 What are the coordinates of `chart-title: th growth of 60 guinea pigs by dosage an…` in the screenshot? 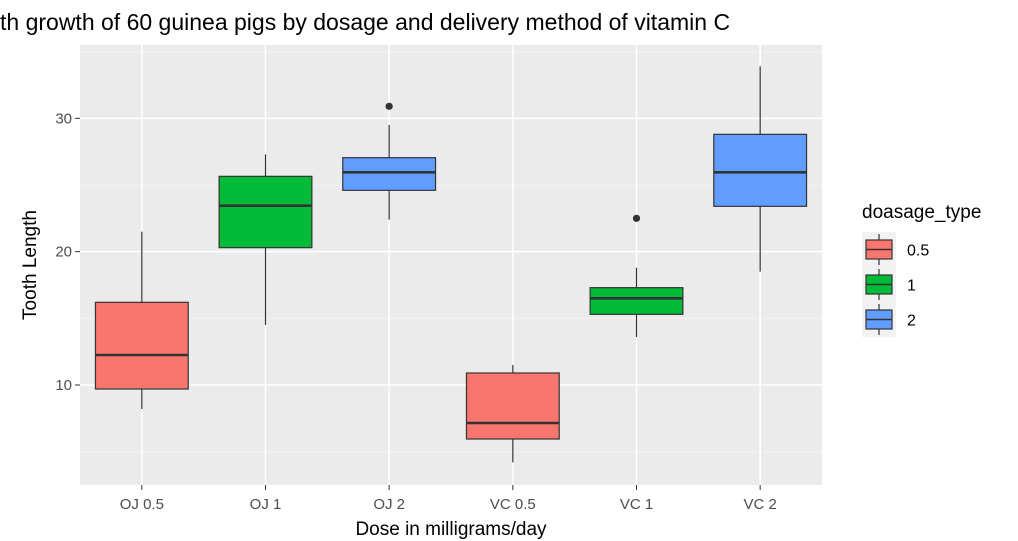 It's located at (365, 22).